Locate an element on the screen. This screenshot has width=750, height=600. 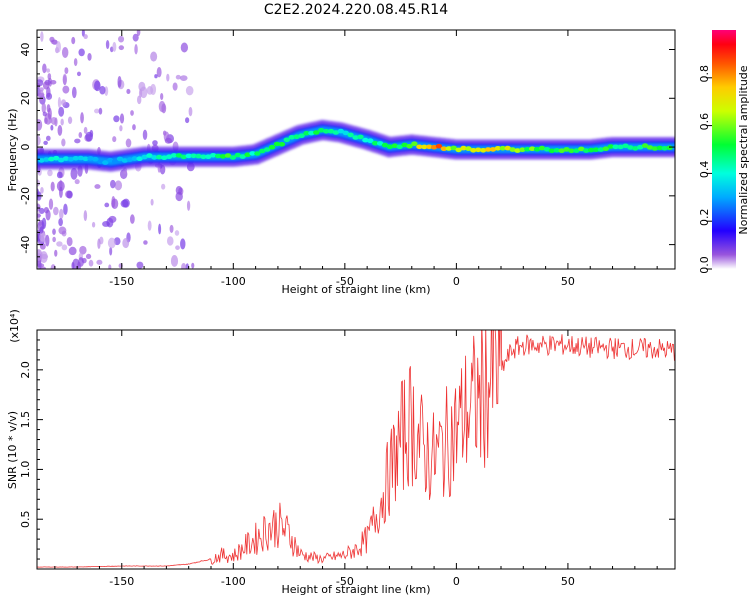
bottom-x-tick-label: -100 is located at coordinates (233, 581).